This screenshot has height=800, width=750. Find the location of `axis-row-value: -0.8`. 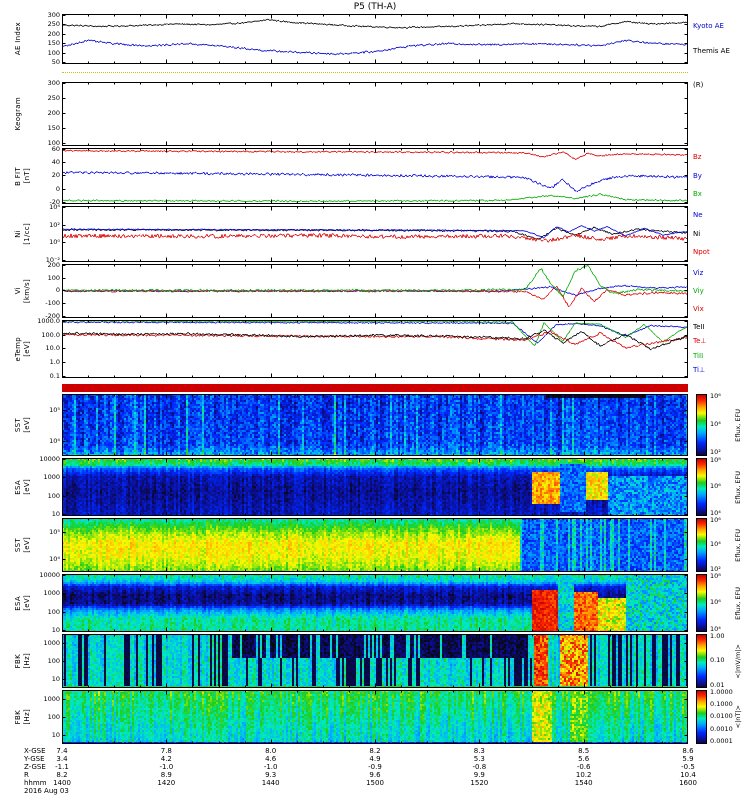

axis-row-value: -0.8 is located at coordinates (479, 767).